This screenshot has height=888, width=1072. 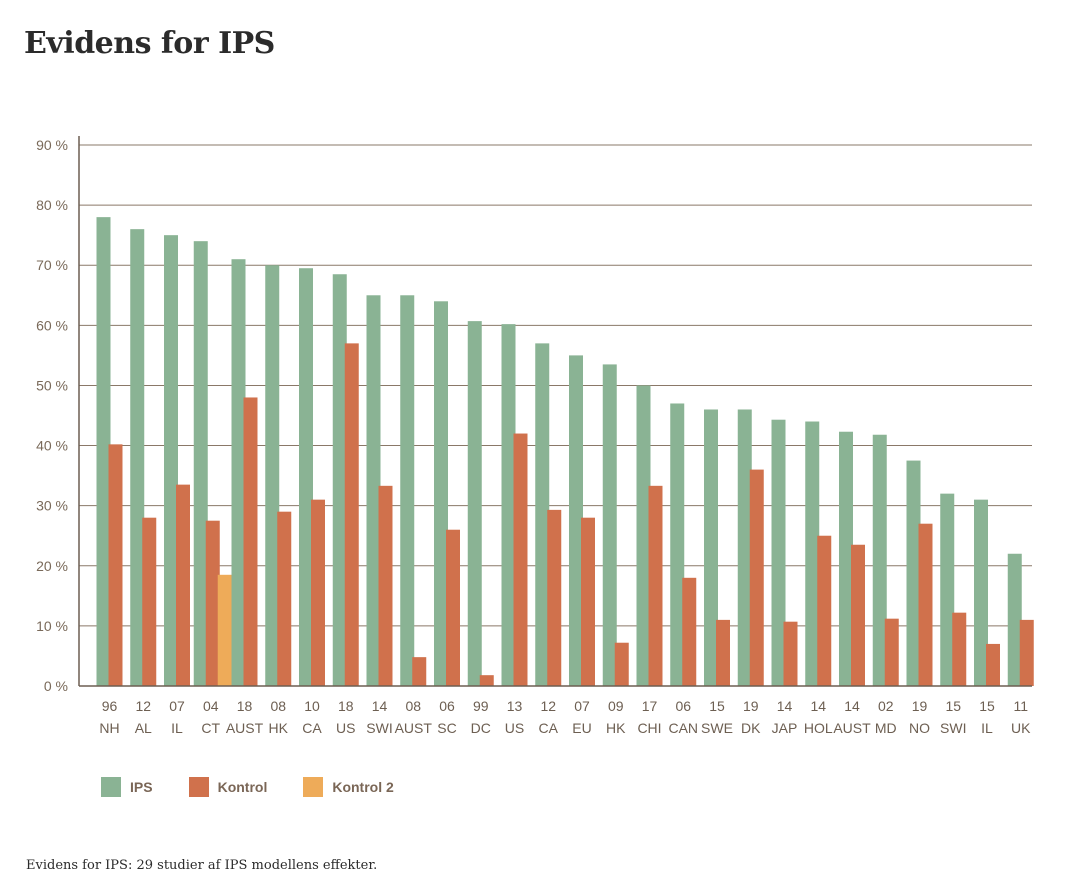 What do you see at coordinates (515, 706) in the screenshot?
I see `x-tick-year: 13` at bounding box center [515, 706].